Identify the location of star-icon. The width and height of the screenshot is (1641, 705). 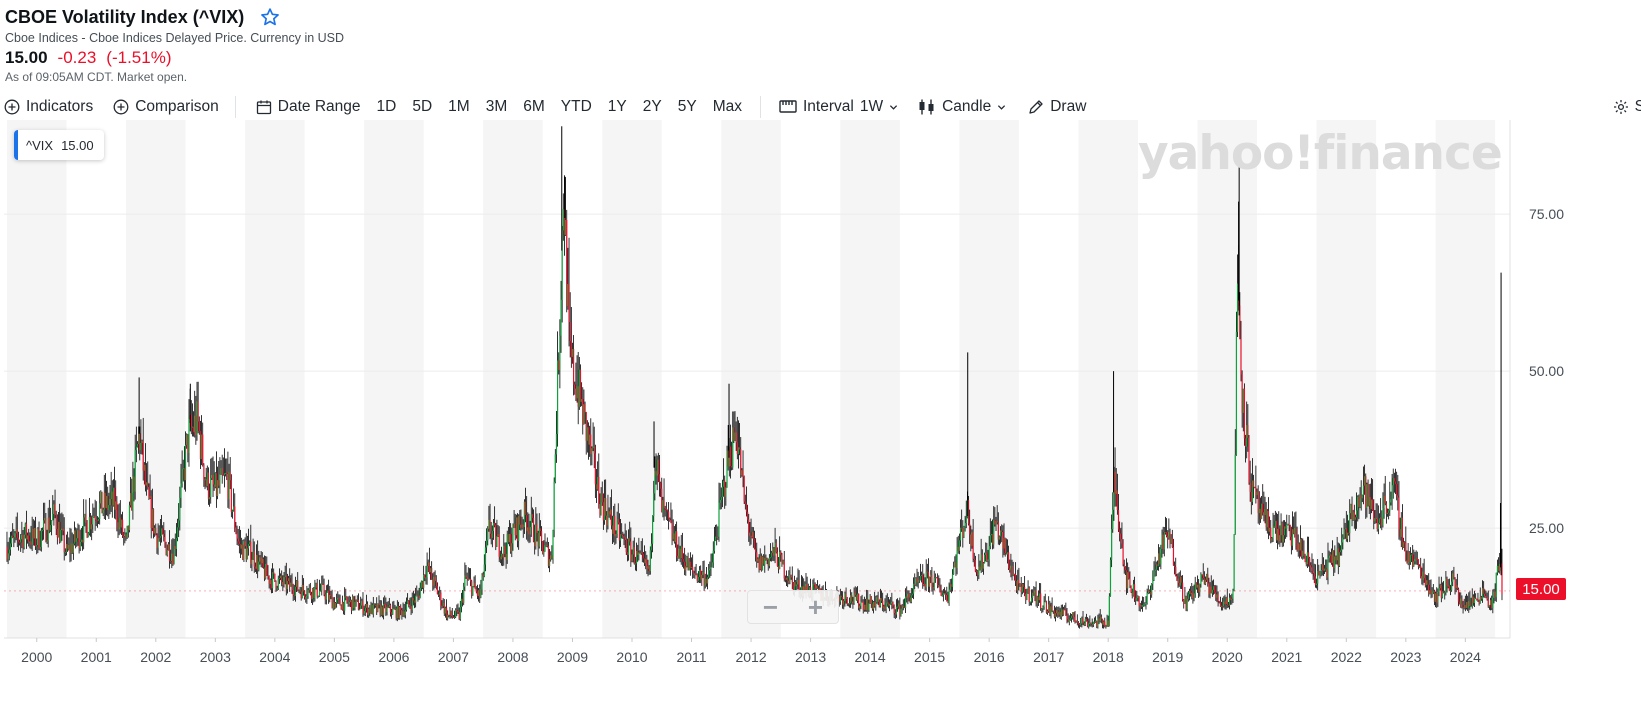
(270, 17).